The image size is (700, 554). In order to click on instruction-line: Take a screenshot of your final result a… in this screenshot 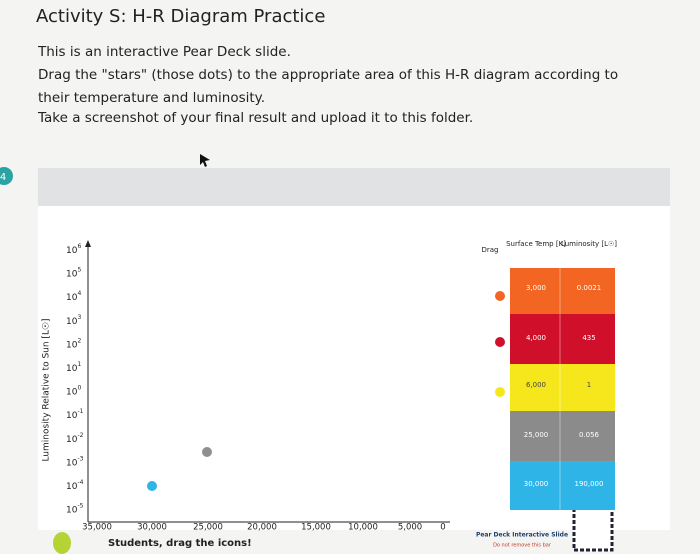, I will do `click(255, 118)`.